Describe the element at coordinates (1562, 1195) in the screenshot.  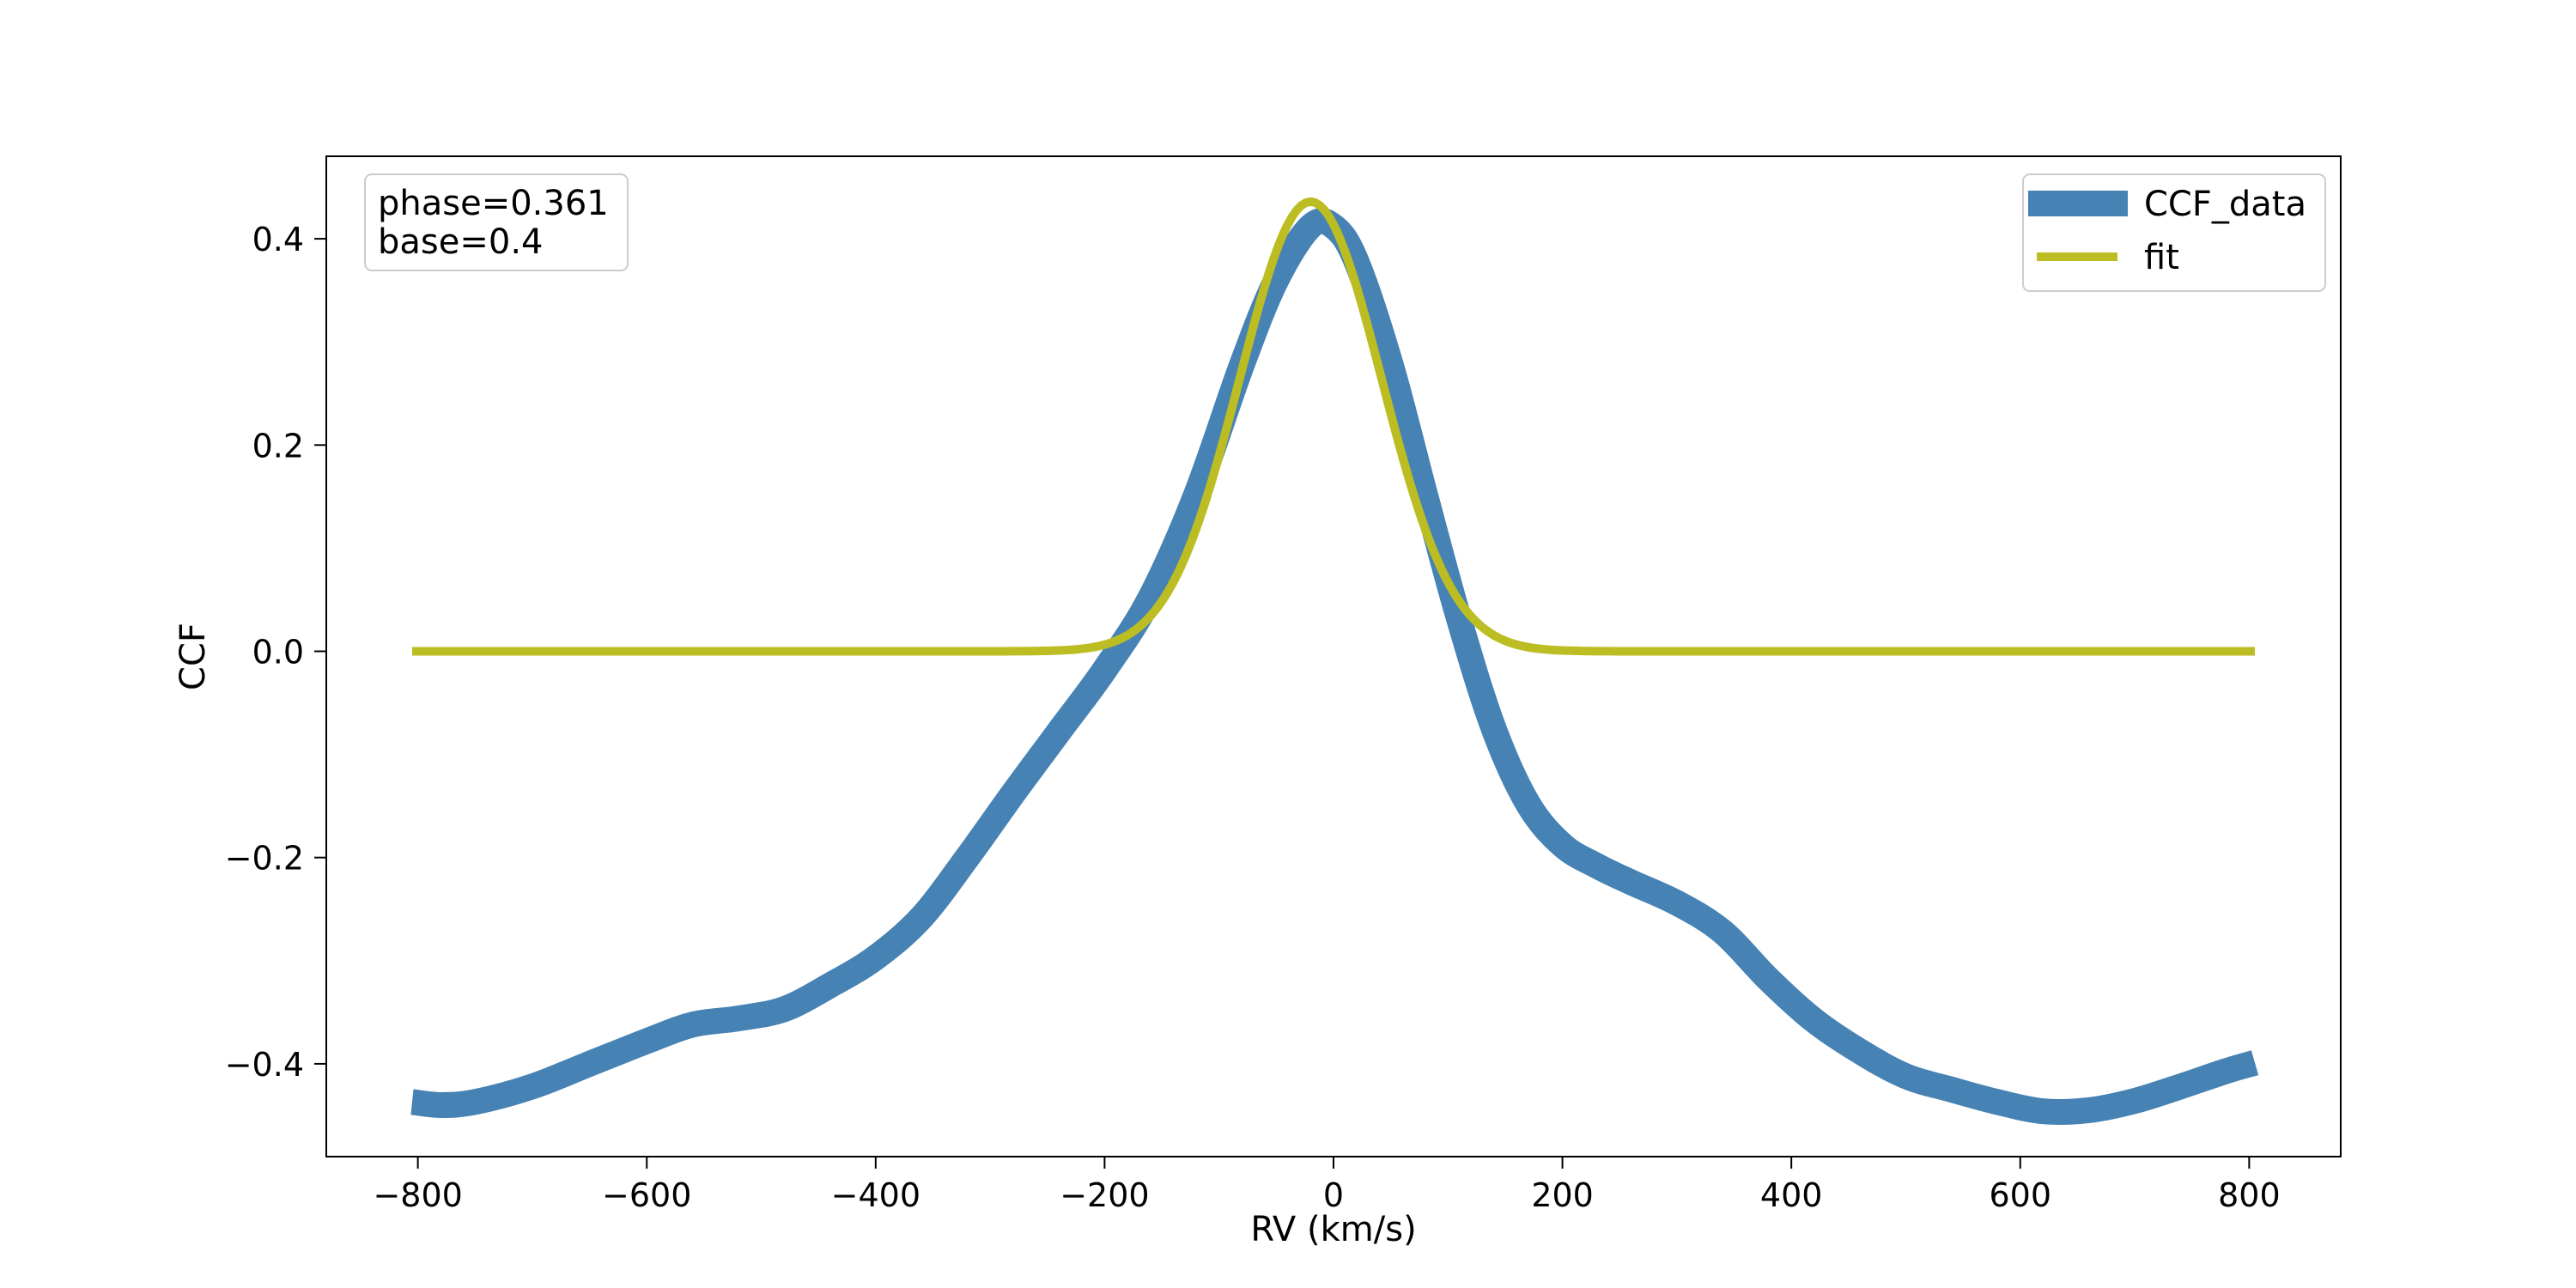
I see `x-tick-label: 200` at that location.